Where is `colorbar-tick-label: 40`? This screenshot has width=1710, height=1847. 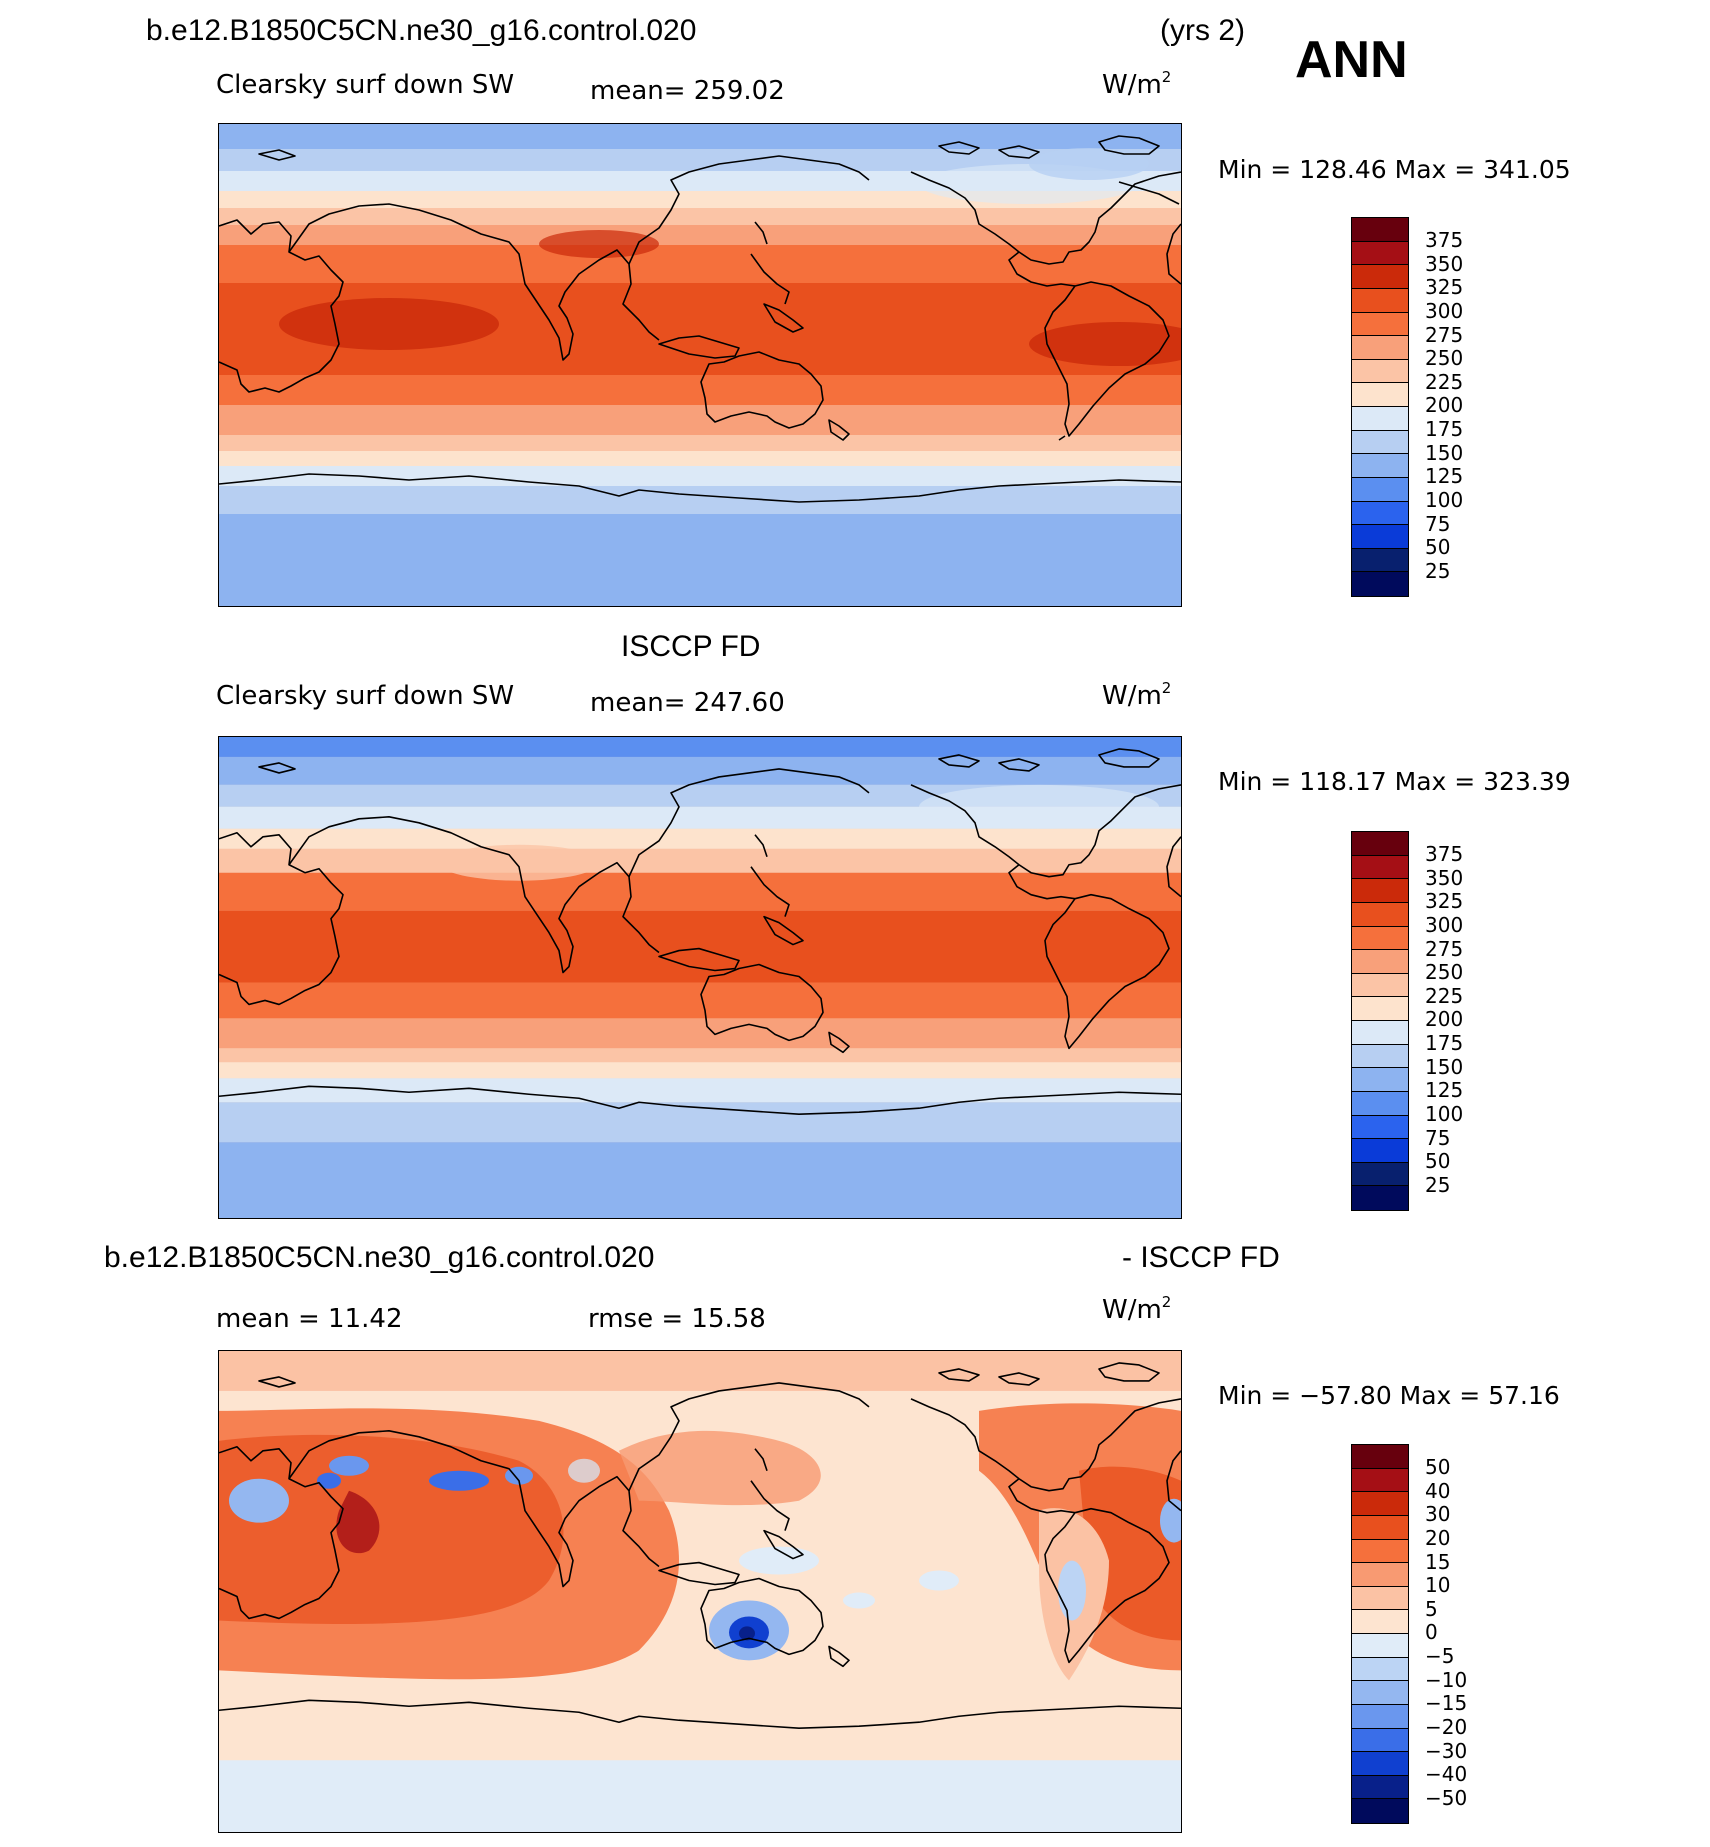 colorbar-tick-label: 40 is located at coordinates (1438, 1490).